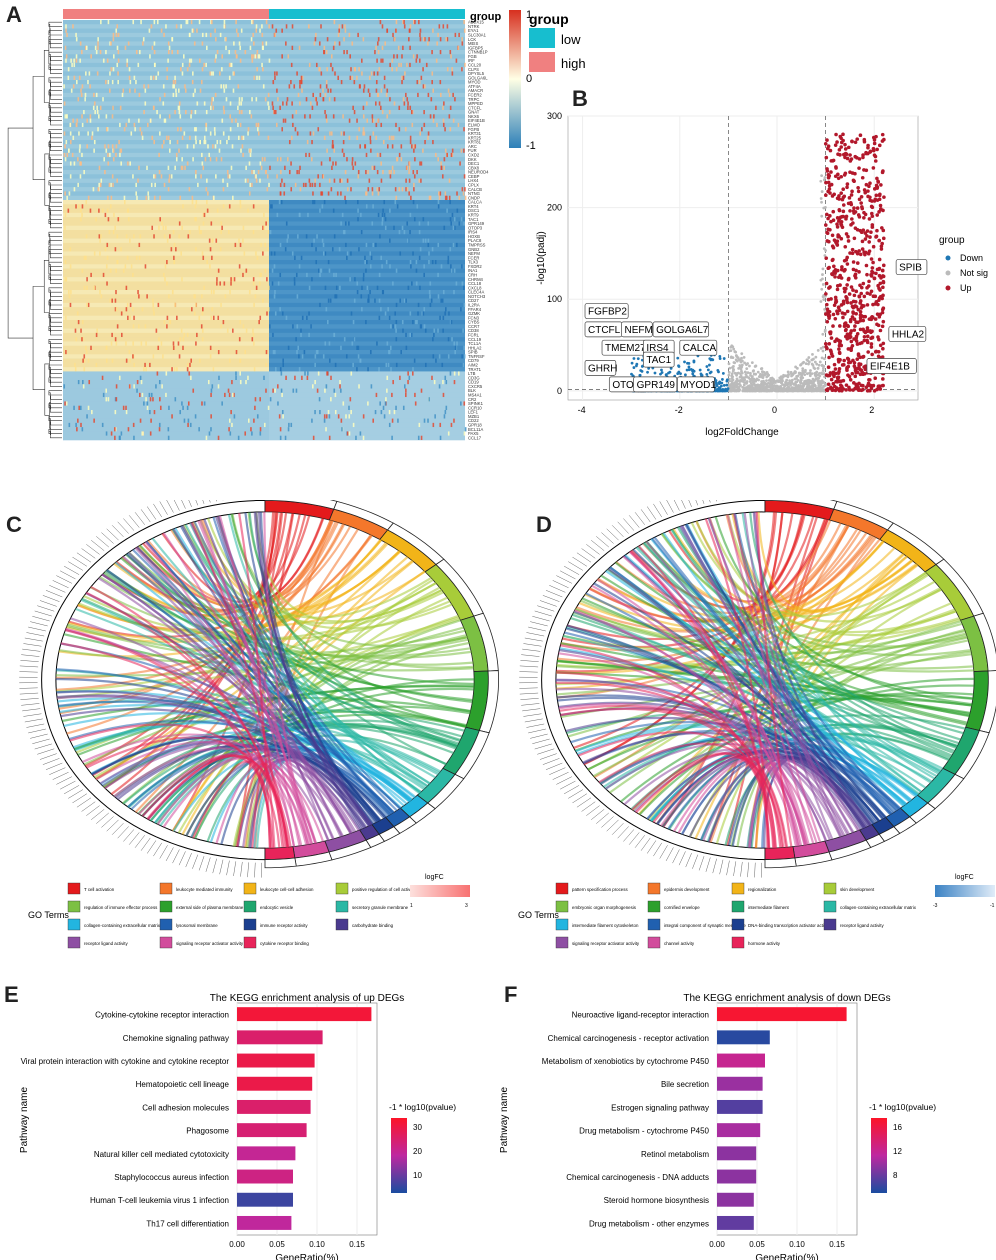 The height and width of the screenshot is (1260, 996). What do you see at coordinates (478, 52) in the screenshot?
I see `gene-label: CTNNB1P` at bounding box center [478, 52].